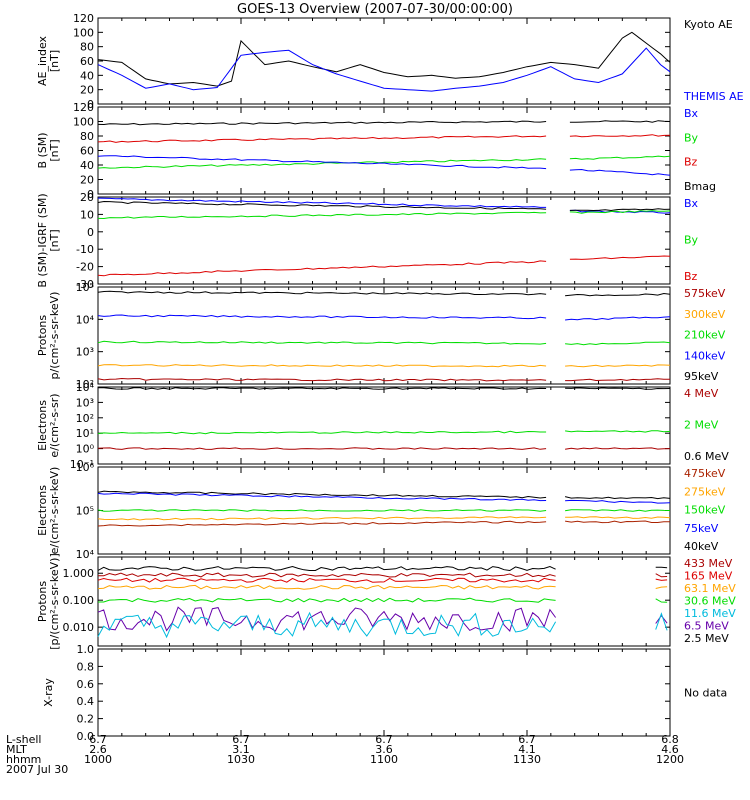 This screenshot has height=800, width=750. Describe the element at coordinates (85, 467) in the screenshot. I see `ytick-label: 10⁶` at that location.